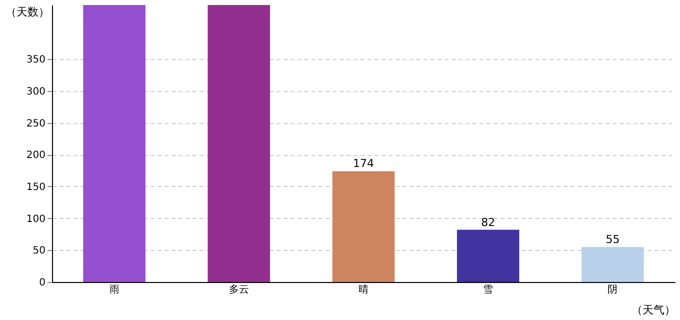 The height and width of the screenshot is (320, 680). What do you see at coordinates (36, 219) in the screenshot?
I see `y-tick-label: 100` at bounding box center [36, 219].